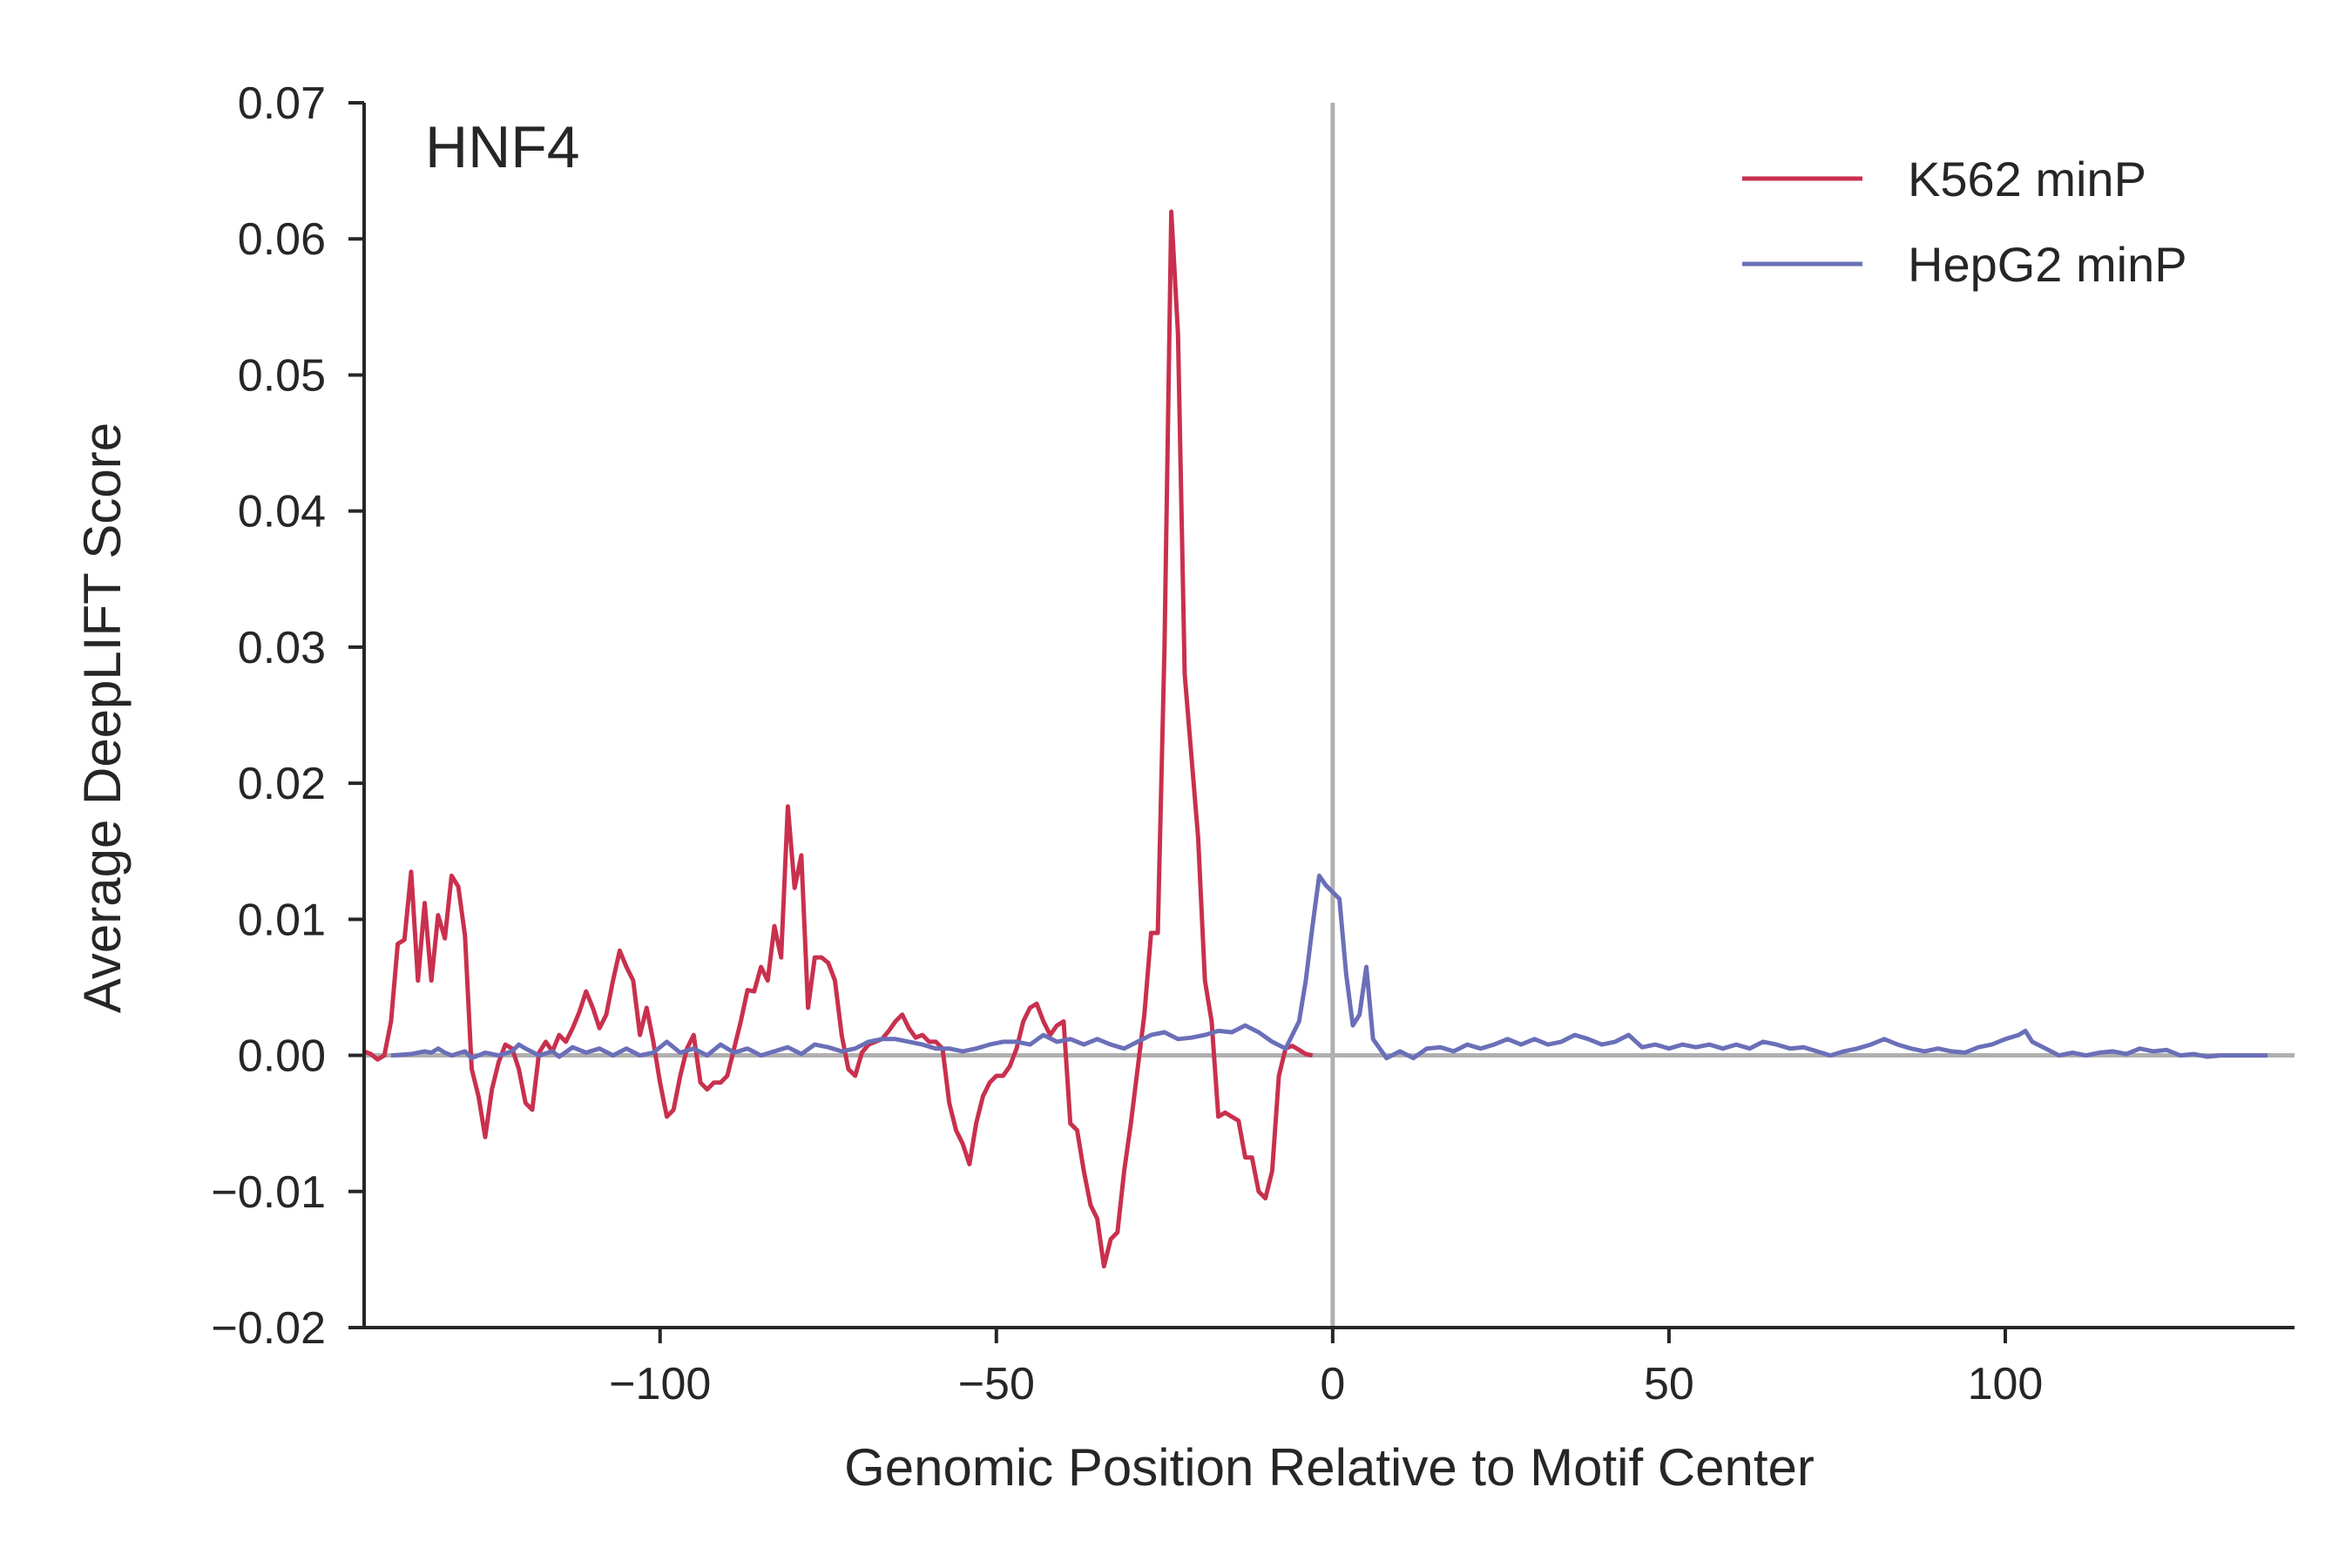  What do you see at coordinates (996, 1384) in the screenshot?
I see `x-tick-label: −50` at bounding box center [996, 1384].